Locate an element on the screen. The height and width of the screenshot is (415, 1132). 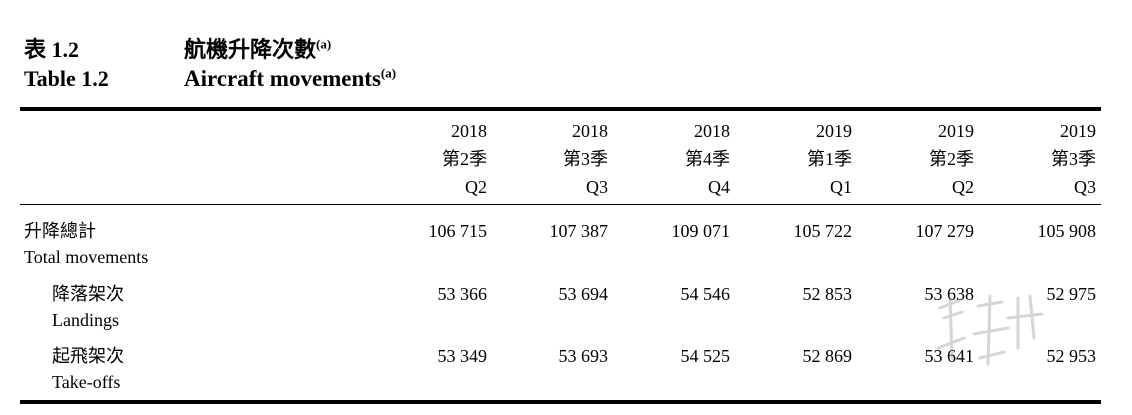
table-title-zh: 航機升降次數(a) is located at coordinates (257, 48).